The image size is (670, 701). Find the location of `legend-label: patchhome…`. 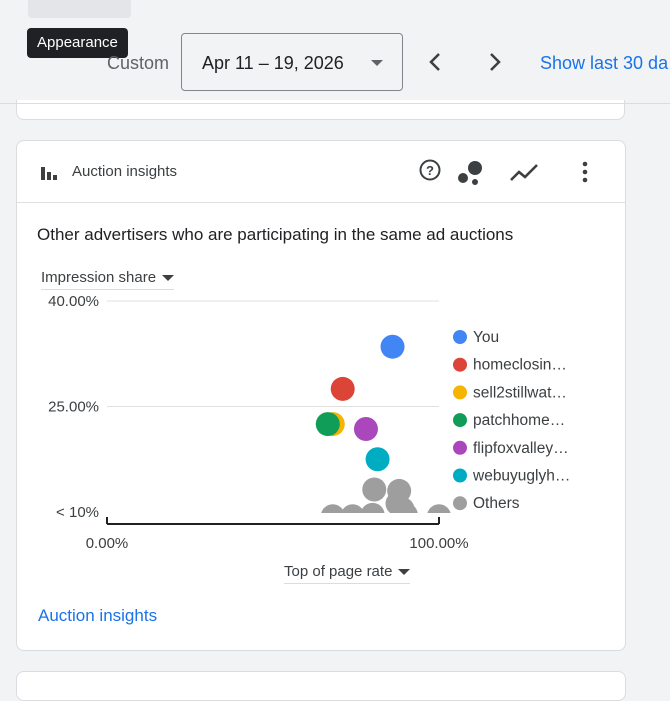

legend-label: patchhome… is located at coordinates (519, 420).